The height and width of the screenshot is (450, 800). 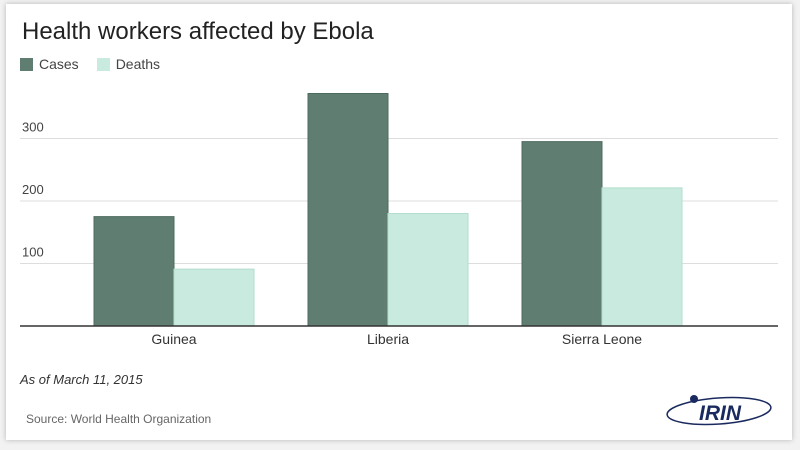 What do you see at coordinates (602, 339) in the screenshot?
I see `x-tick-label: Sierra Leone` at bounding box center [602, 339].